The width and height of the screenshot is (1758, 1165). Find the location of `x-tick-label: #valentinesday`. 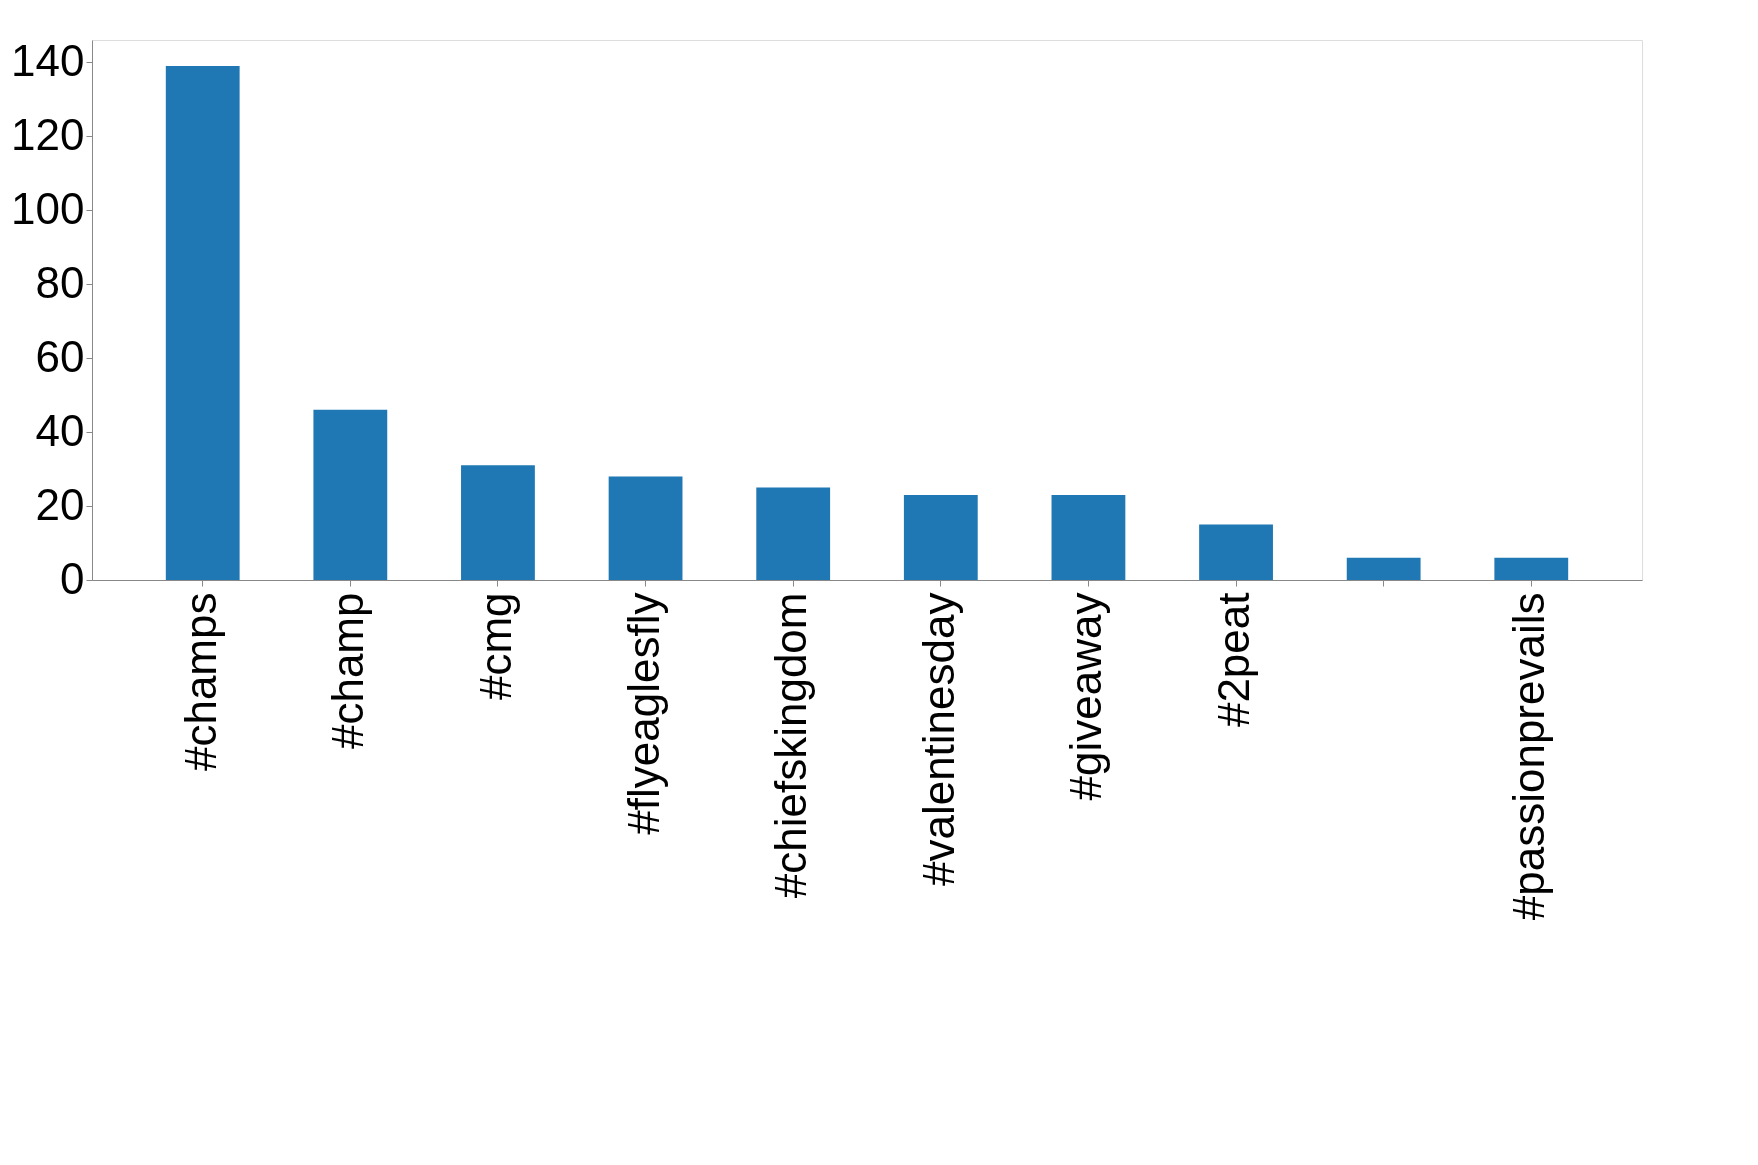

x-tick-label: #valentinesday is located at coordinates (938, 739).